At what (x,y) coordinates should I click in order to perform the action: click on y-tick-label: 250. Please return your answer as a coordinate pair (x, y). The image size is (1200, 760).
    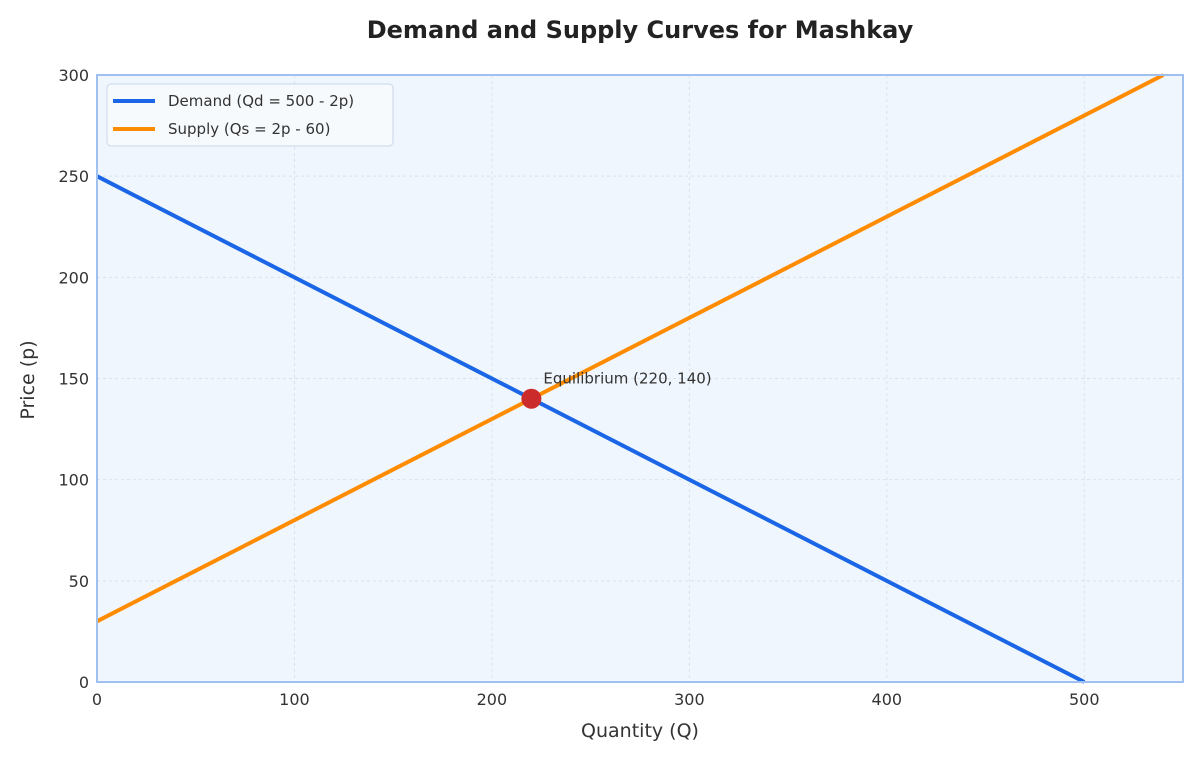
    Looking at the image, I should click on (73, 176).